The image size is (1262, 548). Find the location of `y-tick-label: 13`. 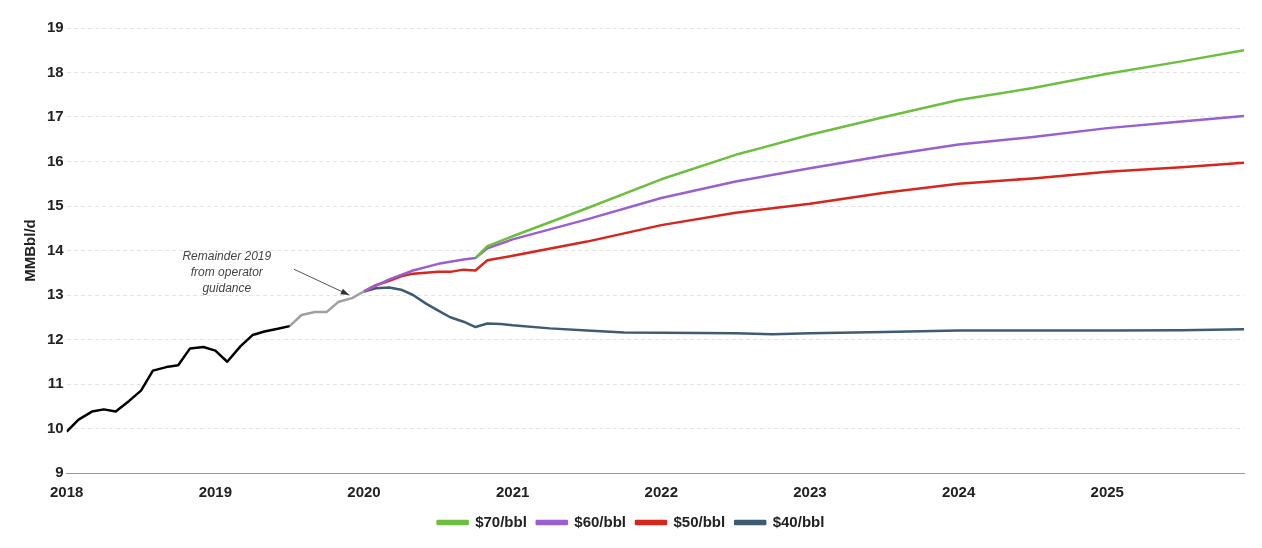

y-tick-label: 13 is located at coordinates (55, 294).